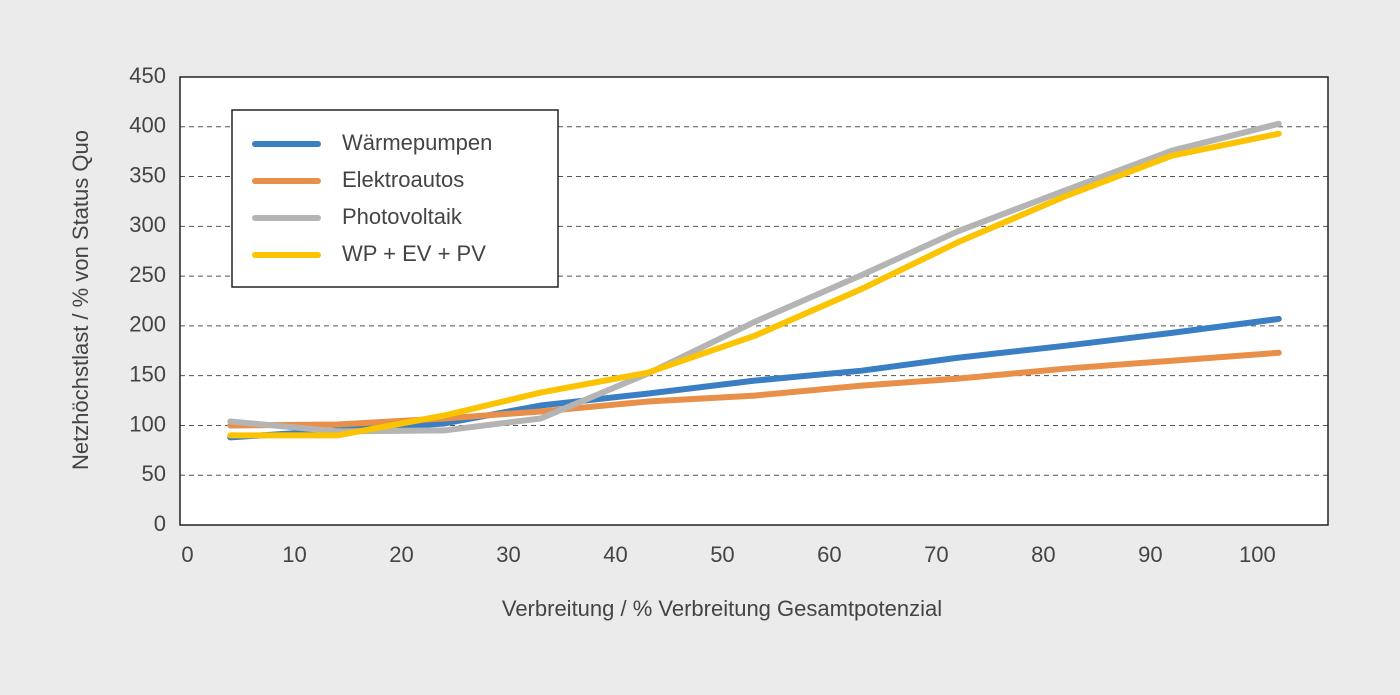 This screenshot has width=1400, height=695. I want to click on y-axis-title: Netzhöchstlast / % von Status Quo, so click(80, 300).